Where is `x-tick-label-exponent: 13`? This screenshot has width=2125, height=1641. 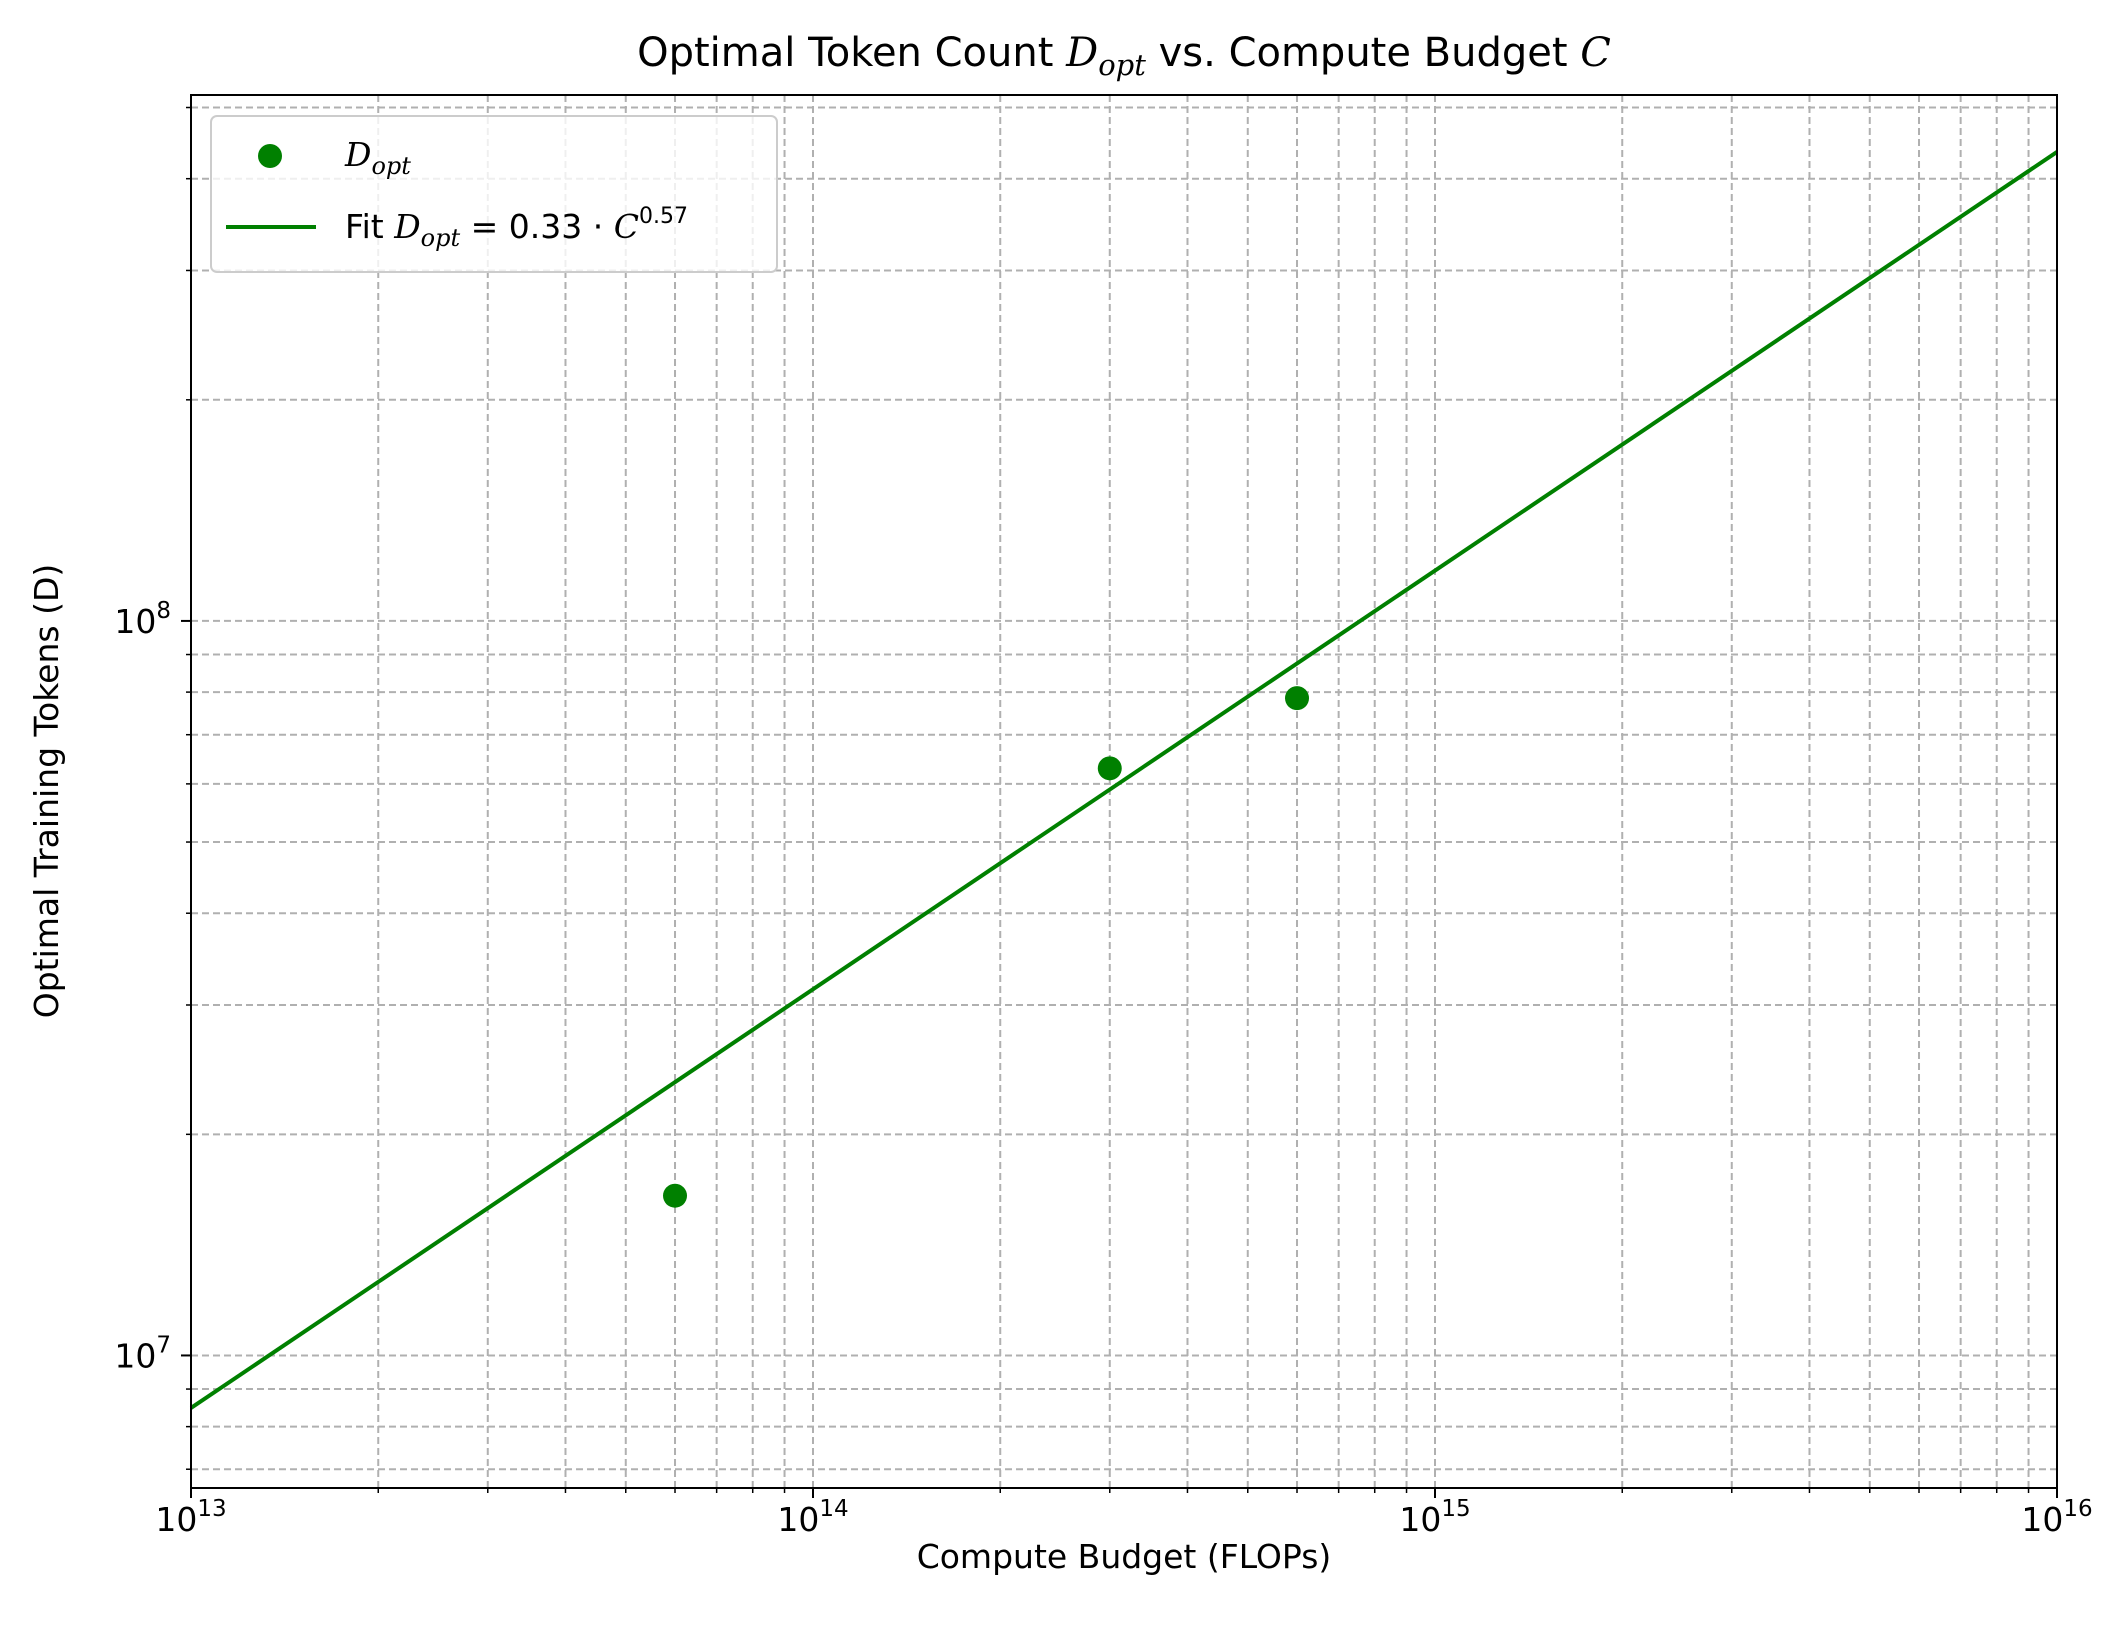 x-tick-label-exponent: 13 is located at coordinates (211, 1509).